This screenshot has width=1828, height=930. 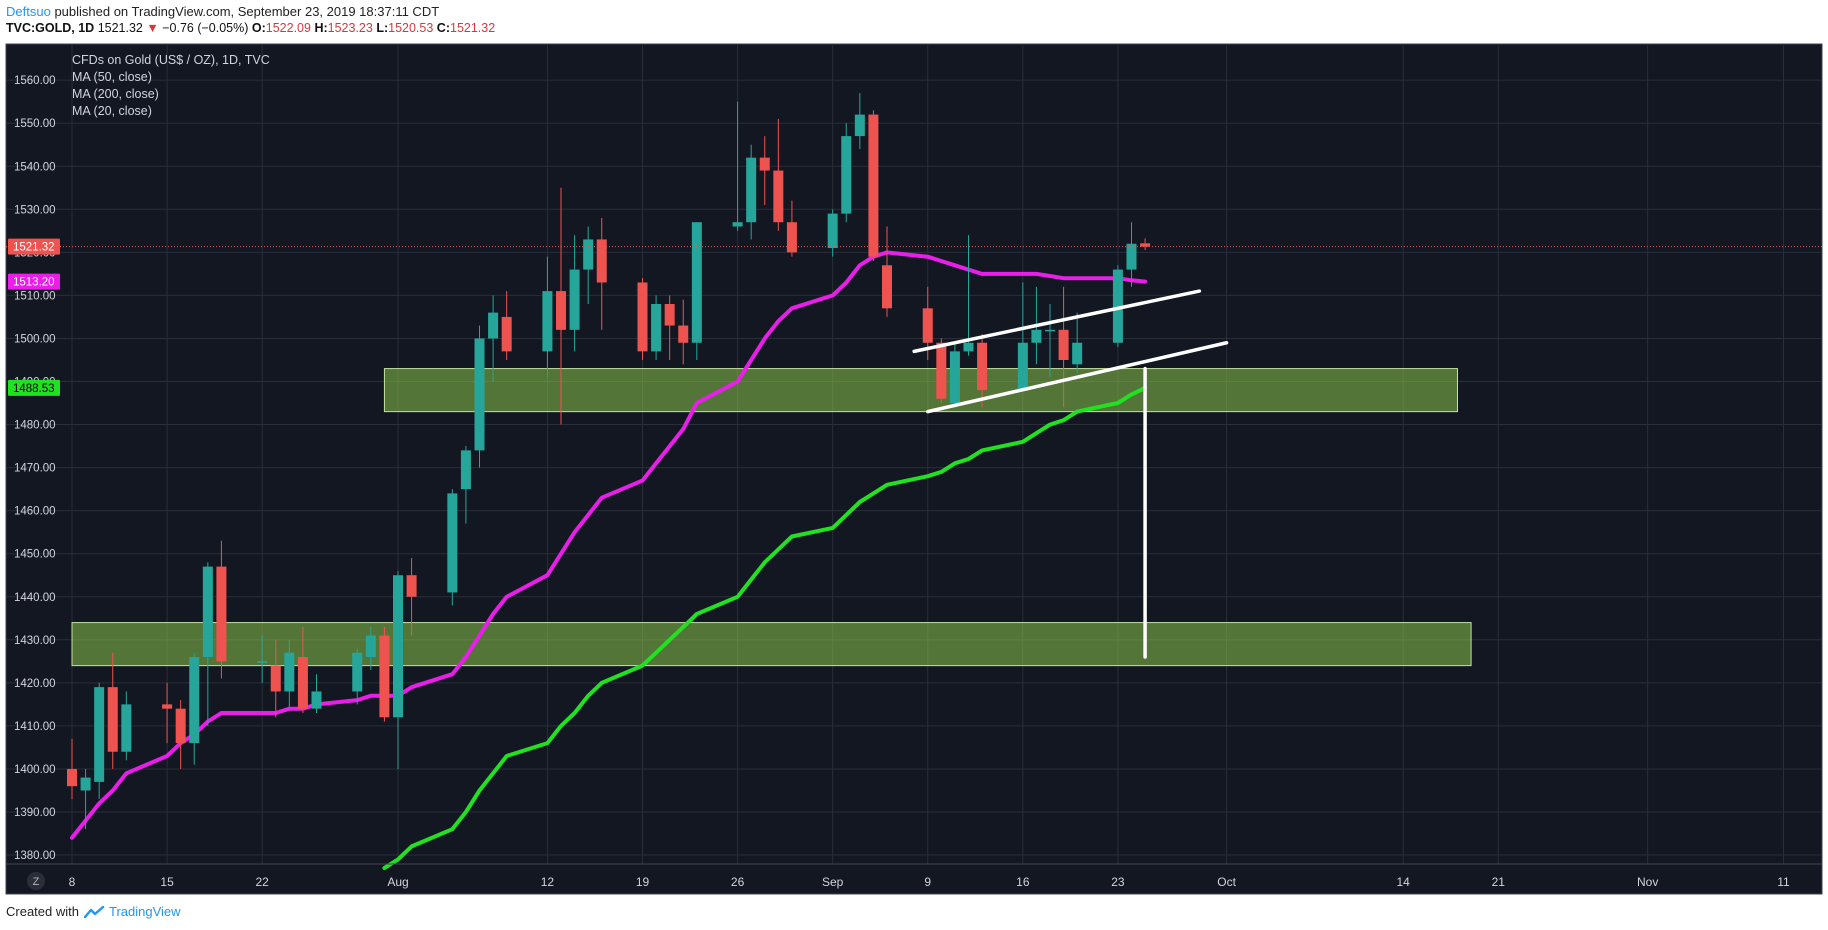 What do you see at coordinates (397, 882) in the screenshot?
I see `x-tick-label: Aug` at bounding box center [397, 882].